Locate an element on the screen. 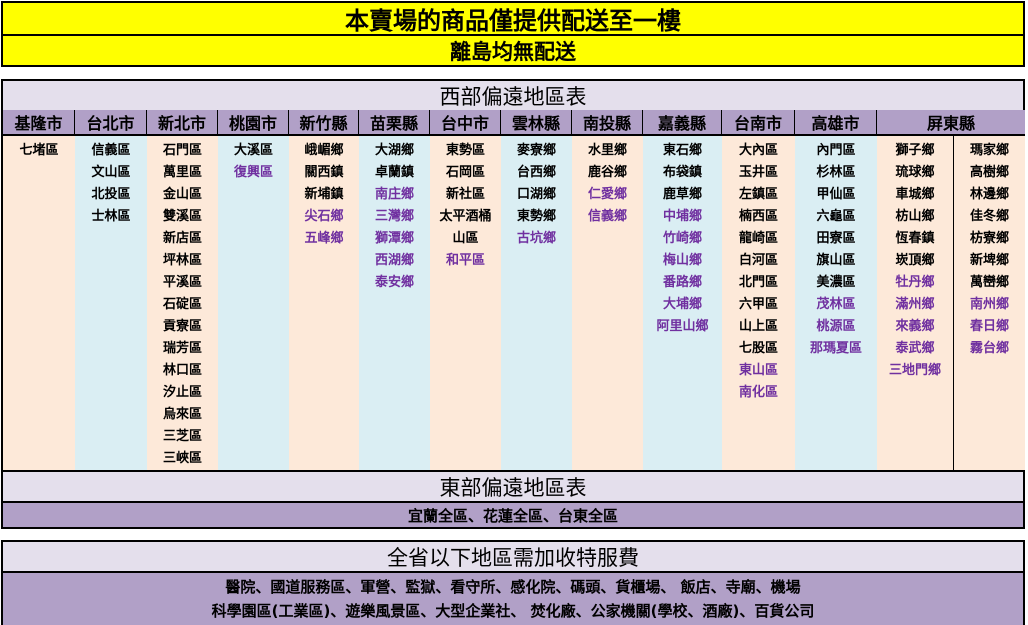 Image resolution: width=1028 pixels, height=625 pixels. remote-area-item: 春日鄉 is located at coordinates (989, 326).